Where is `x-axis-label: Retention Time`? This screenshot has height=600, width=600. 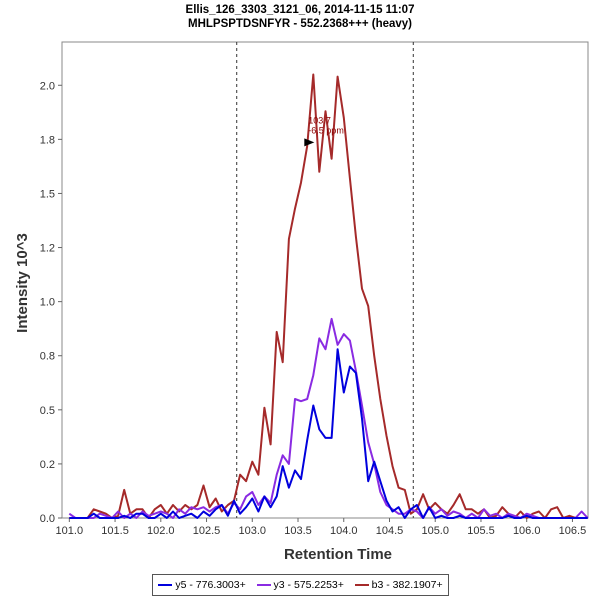 x-axis-label: Retention Time is located at coordinates (338, 554).